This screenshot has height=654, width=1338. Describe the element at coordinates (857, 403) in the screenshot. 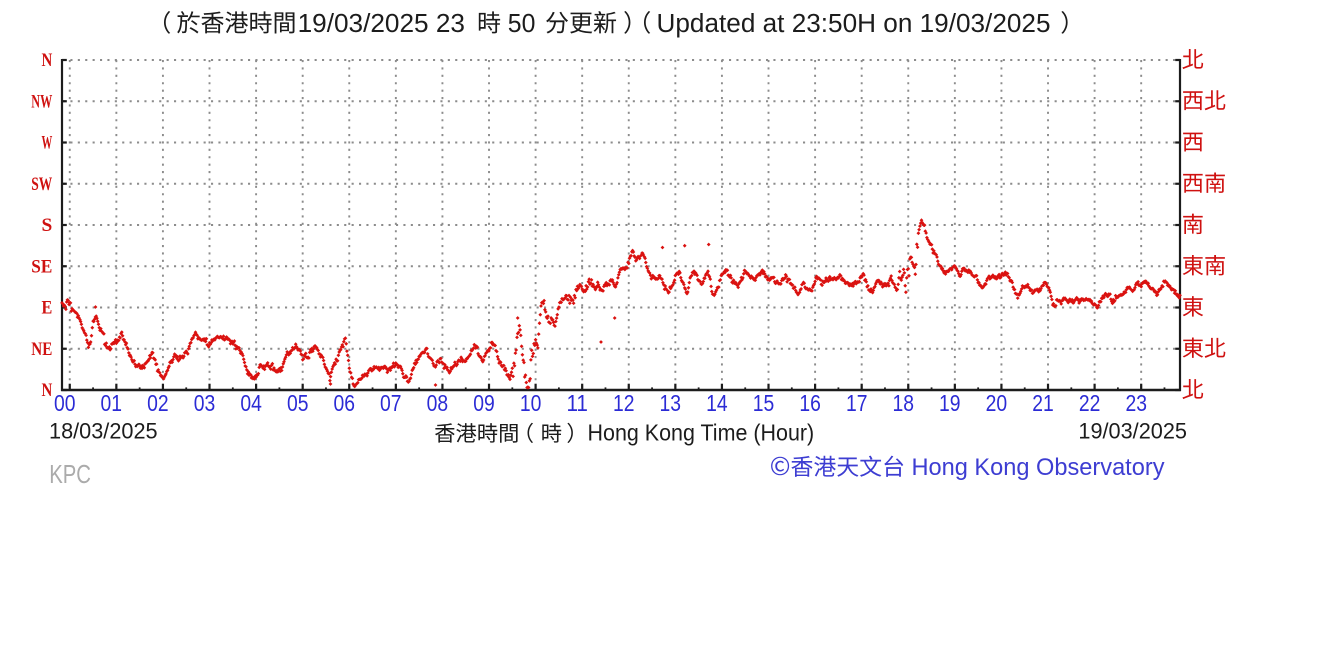

I see `svg-text: 17` at that location.